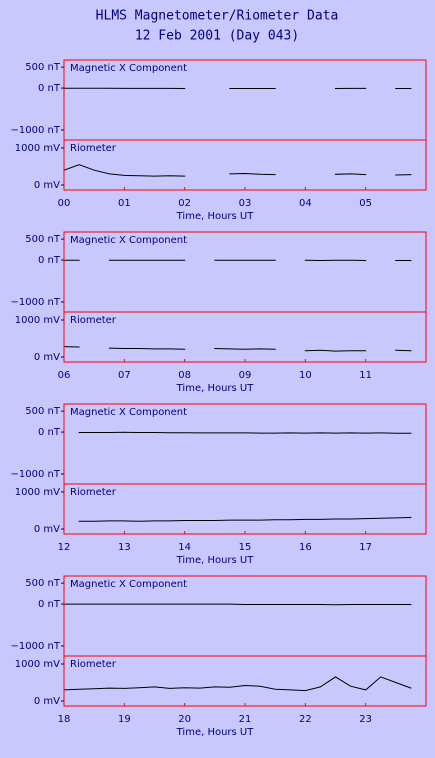 Image resolution: width=435 pixels, height=758 pixels. What do you see at coordinates (184, 203) in the screenshot?
I see `x-tick-label: 02` at bounding box center [184, 203].